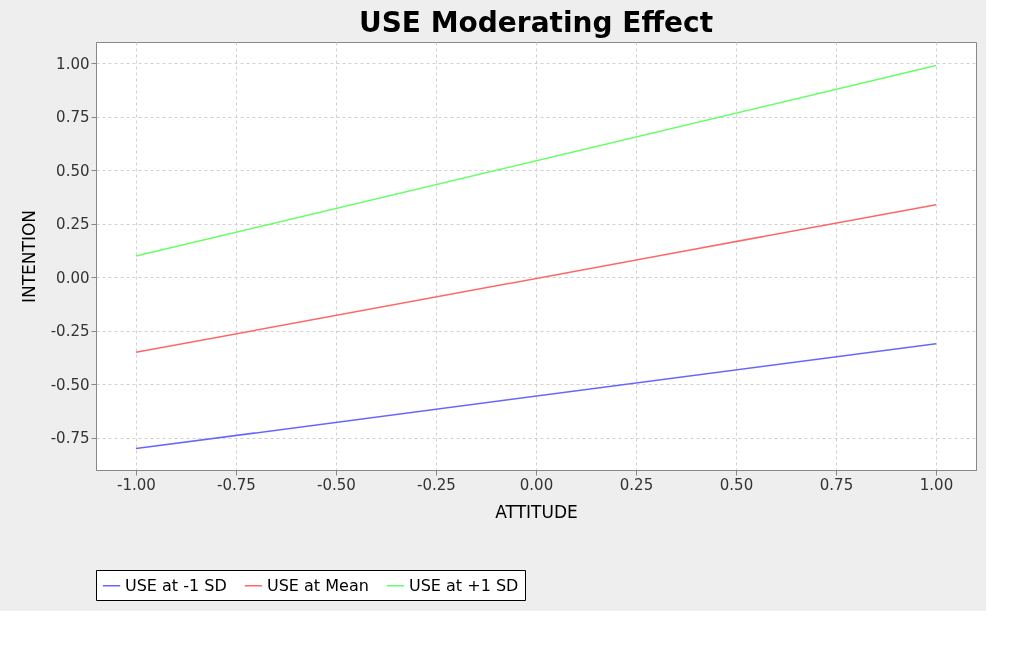  I want to click on x-tick-label: -1.00, so click(136, 484).